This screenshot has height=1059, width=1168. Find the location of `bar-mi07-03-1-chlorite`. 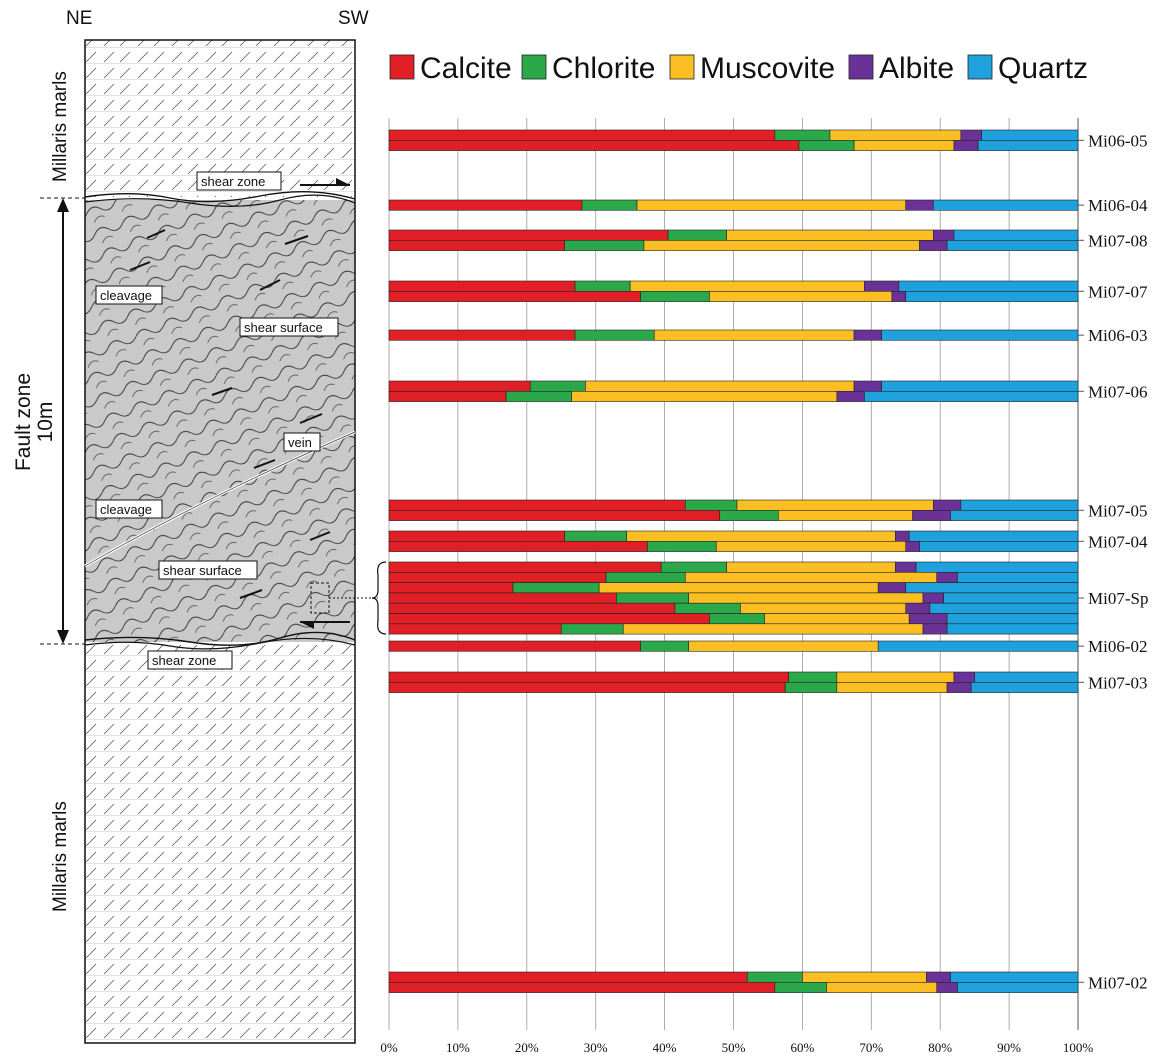

bar-mi07-03-1-chlorite is located at coordinates (813, 677).